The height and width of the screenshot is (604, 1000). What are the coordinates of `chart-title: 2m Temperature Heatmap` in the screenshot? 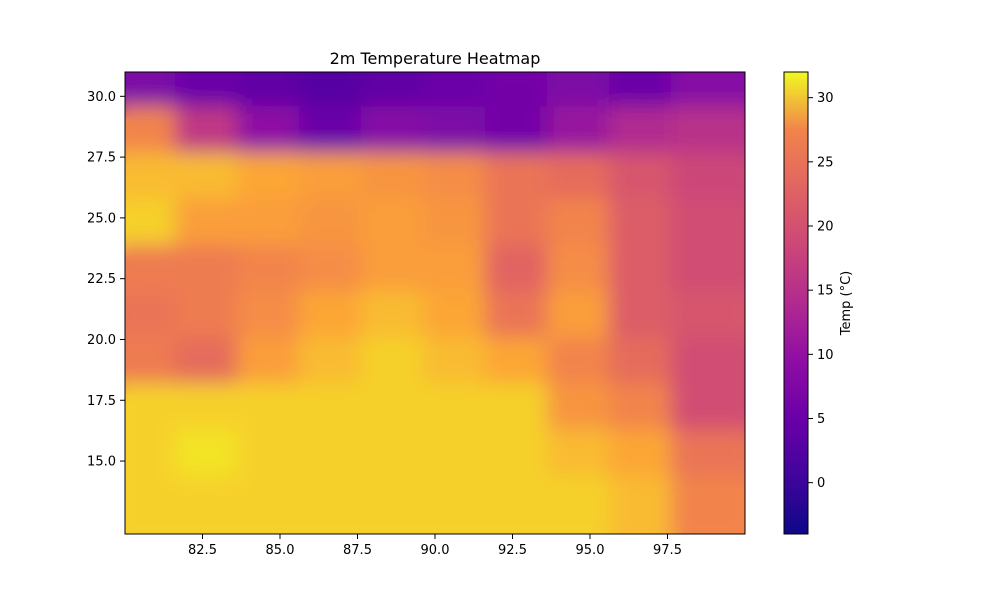 It's located at (435, 58).